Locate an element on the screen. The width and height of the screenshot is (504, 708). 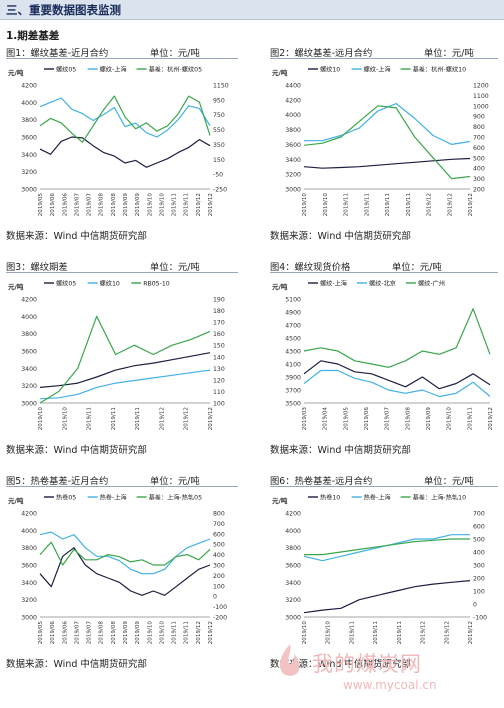
left-tick-label: 4400 is located at coordinates (293, 86).